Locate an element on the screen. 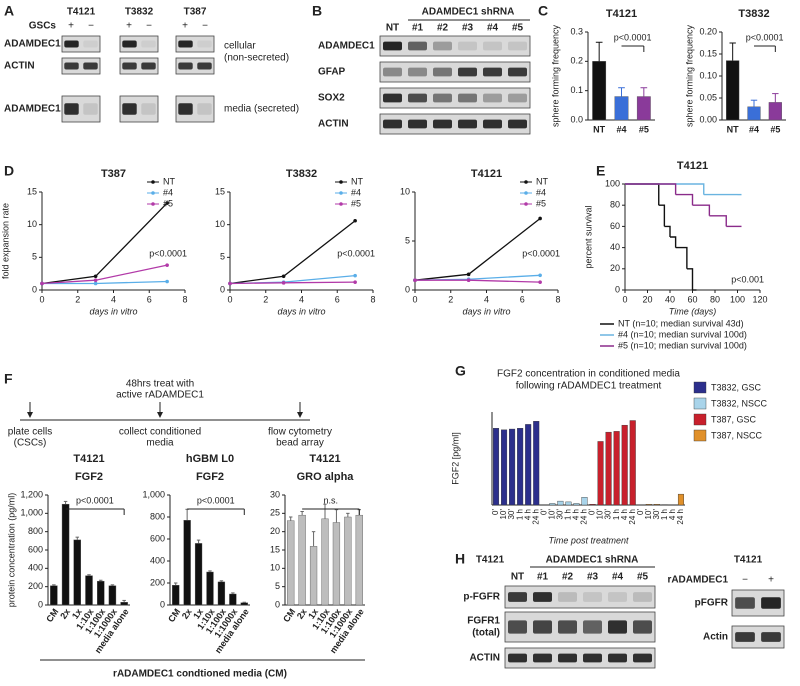  legend-label: T387, GSC is located at coordinates (734, 419).